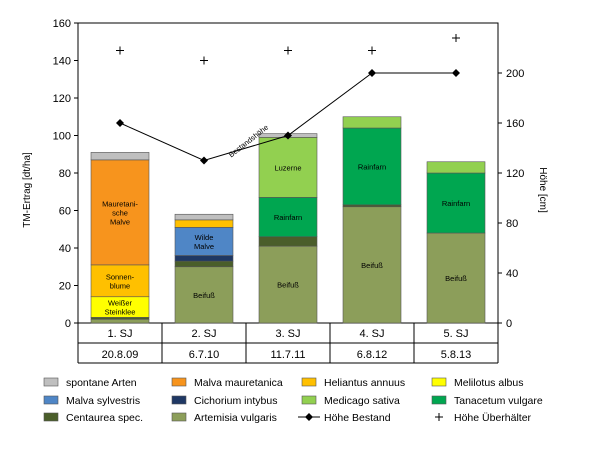  Describe the element at coordinates (364, 383) in the screenshot. I see `legend-label: Heliantus annuus` at that location.